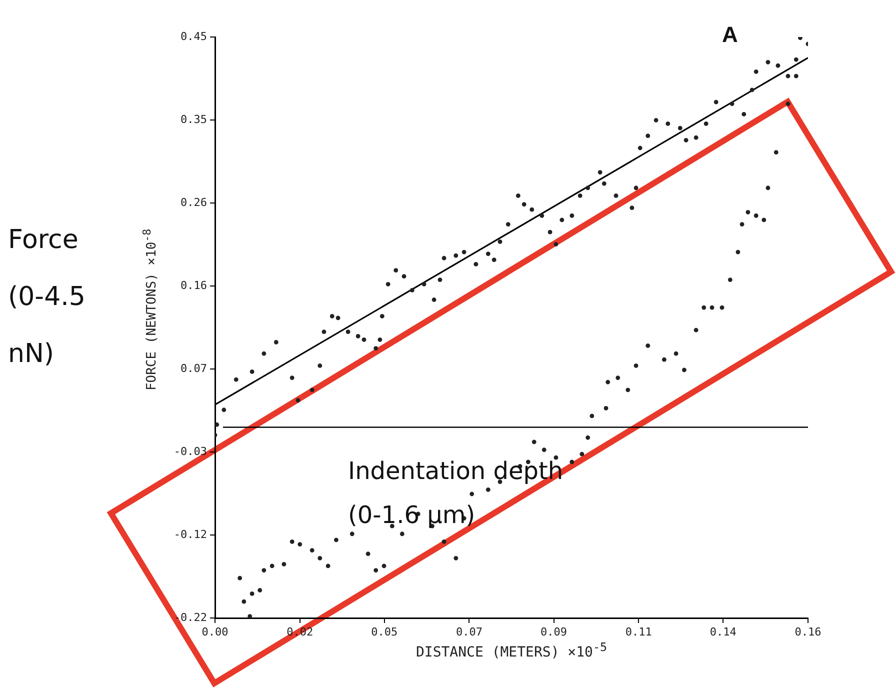  Describe the element at coordinates (638, 631) in the screenshot. I see `x-tick-label: 0.11` at that location.